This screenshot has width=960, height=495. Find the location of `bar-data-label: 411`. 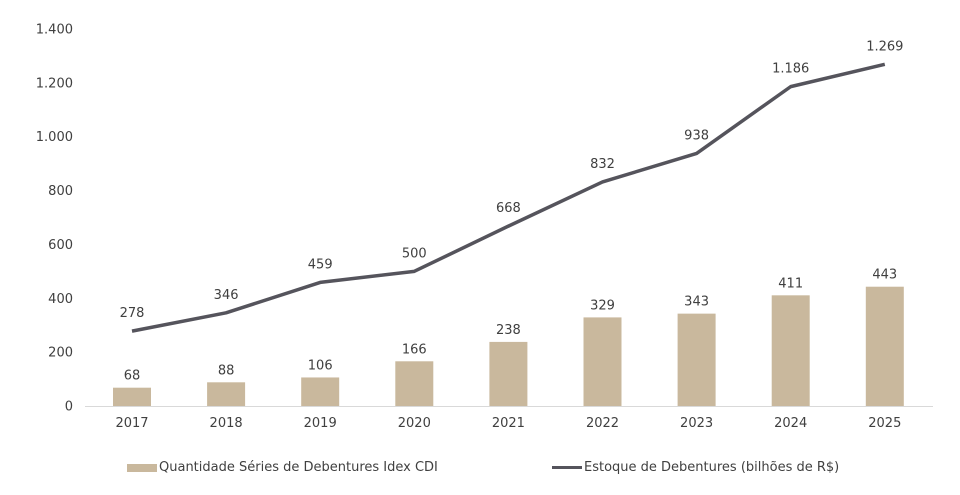

bar-data-label: 411 is located at coordinates (790, 283).